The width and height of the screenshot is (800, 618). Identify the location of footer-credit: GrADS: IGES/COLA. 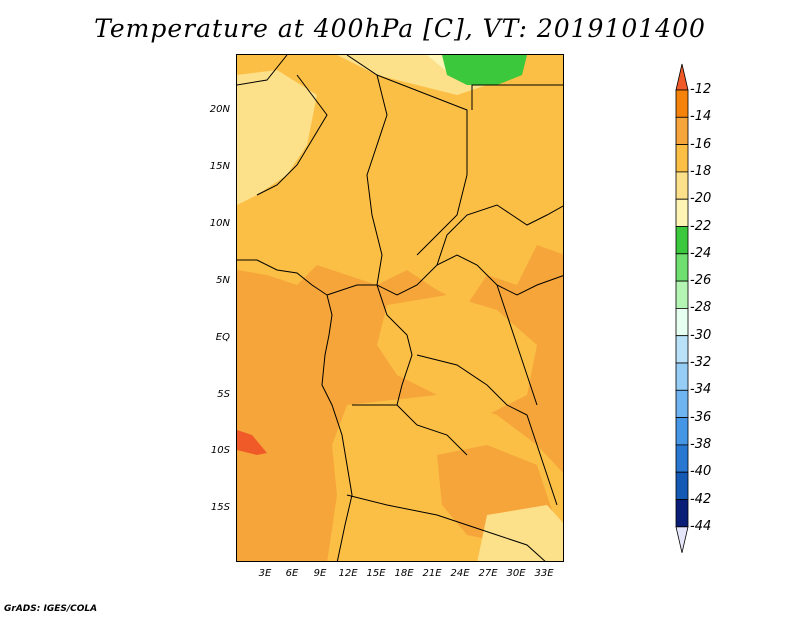
(51, 609).